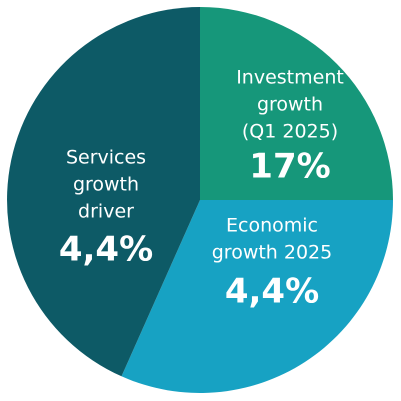  Describe the element at coordinates (290, 132) in the screenshot. I see `segment-label: (Q1 2025)` at that location.